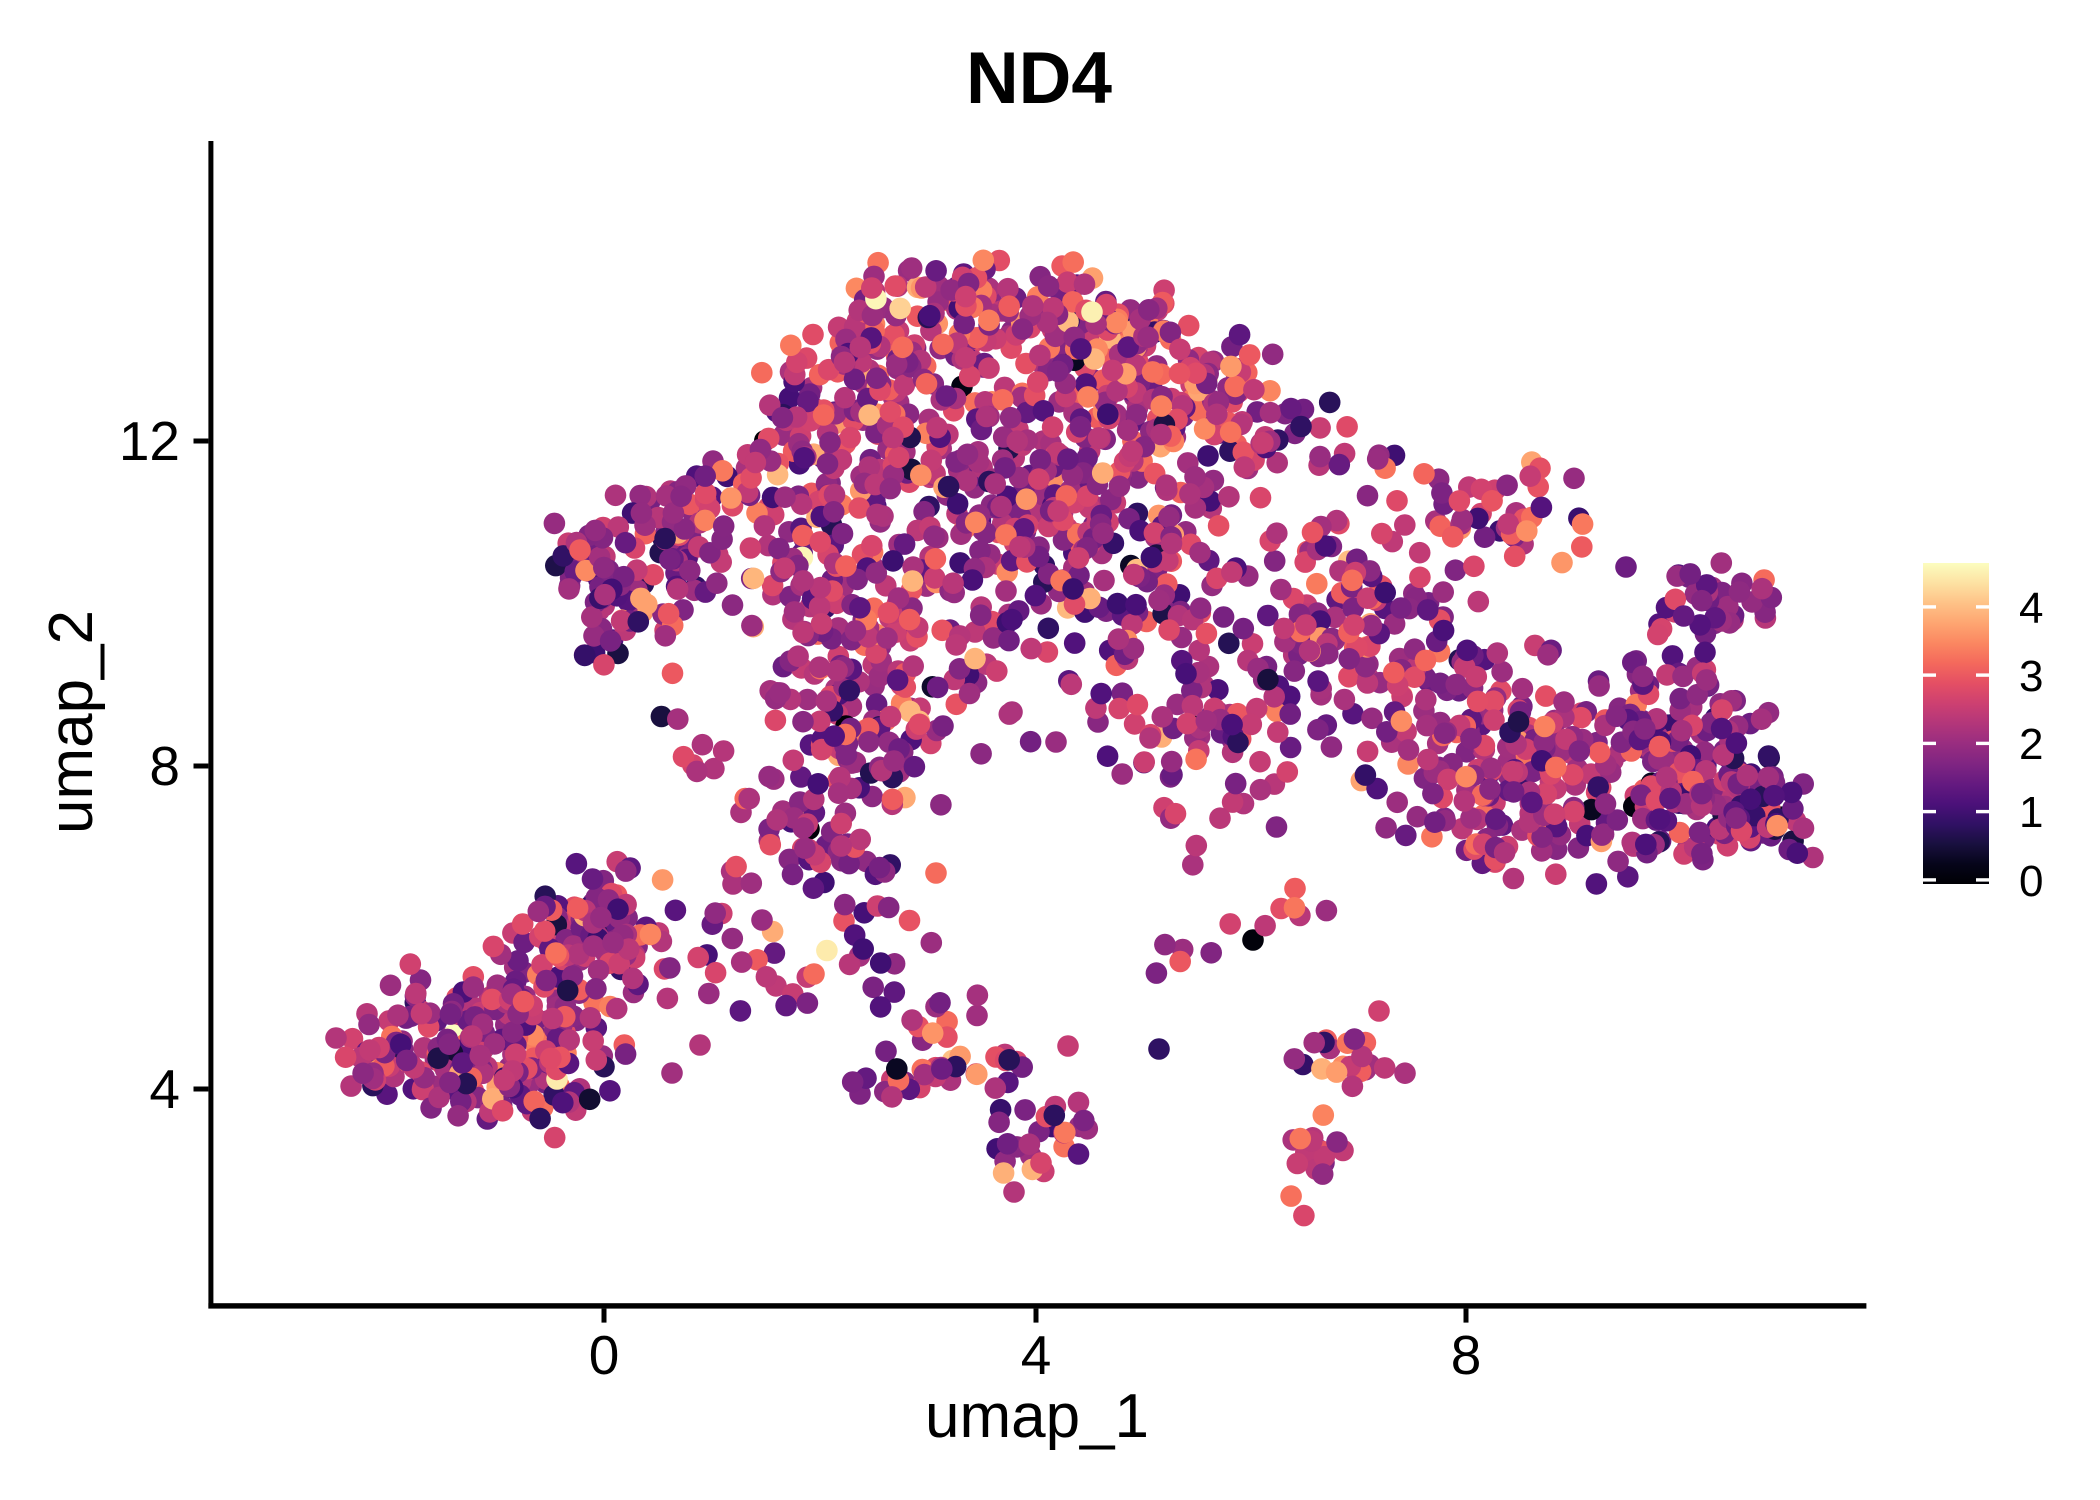 The height and width of the screenshot is (1500, 2100). What do you see at coordinates (1037, 1416) in the screenshot?
I see `svg-text: umap_1` at bounding box center [1037, 1416].